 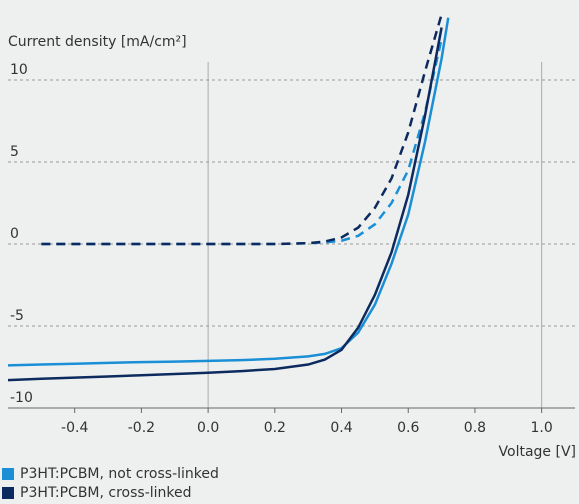 I want to click on y-tick-label: 10, so click(x=19, y=70).